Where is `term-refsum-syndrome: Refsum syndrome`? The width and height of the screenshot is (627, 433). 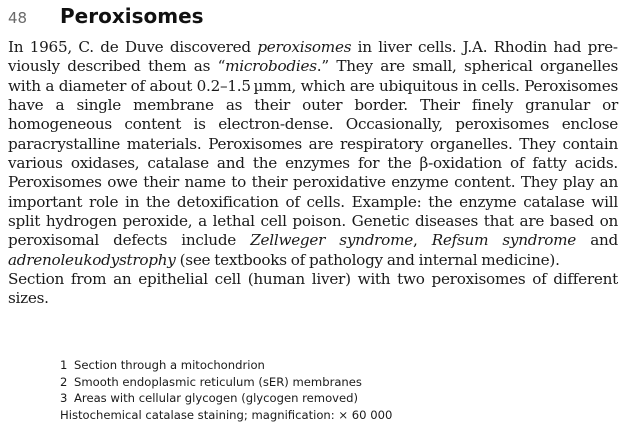
term-refsum-syndrome: Refsum syndrome is located at coordinates (504, 240).